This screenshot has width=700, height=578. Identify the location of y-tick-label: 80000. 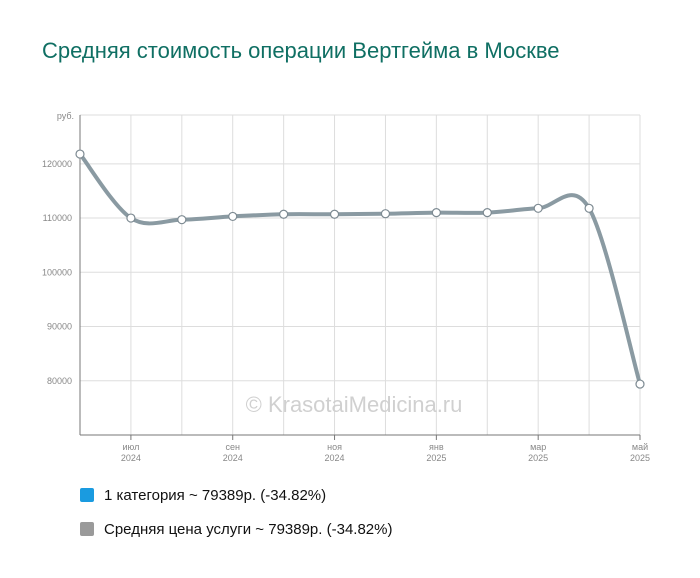
(59, 381).